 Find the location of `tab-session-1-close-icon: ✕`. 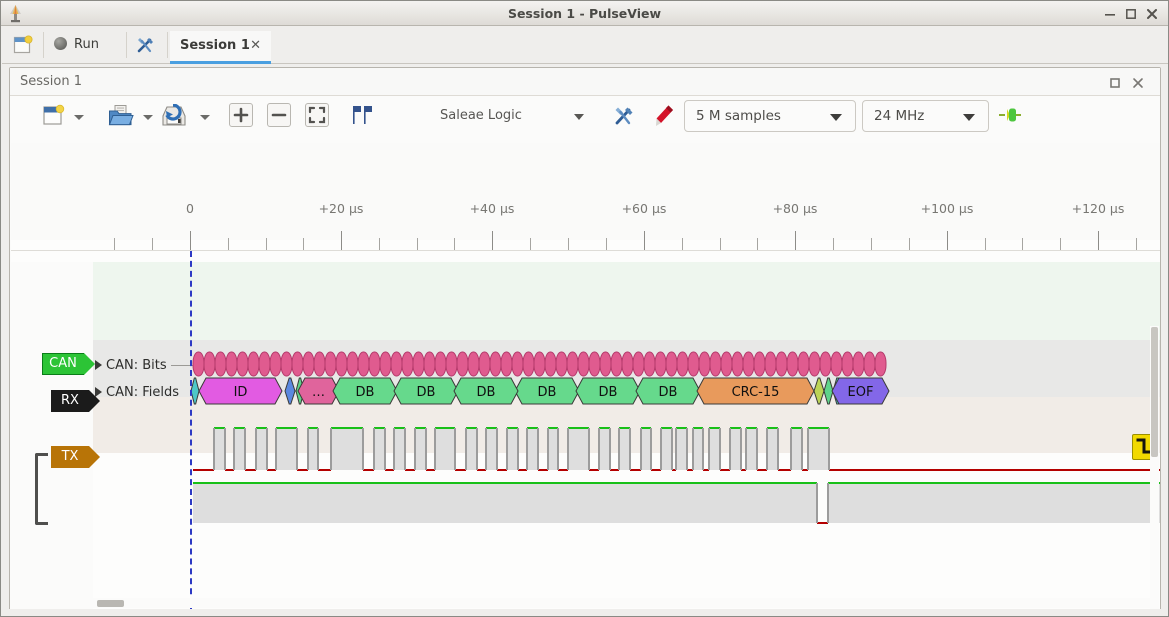

tab-session-1-close-icon: ✕ is located at coordinates (255, 45).